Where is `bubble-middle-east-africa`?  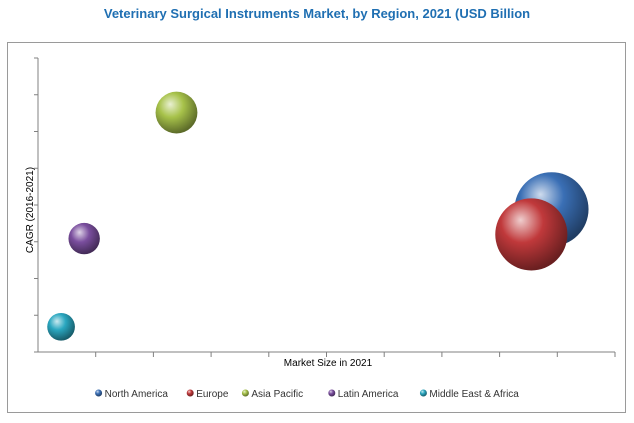
bubble-middle-east-africa is located at coordinates (61, 326).